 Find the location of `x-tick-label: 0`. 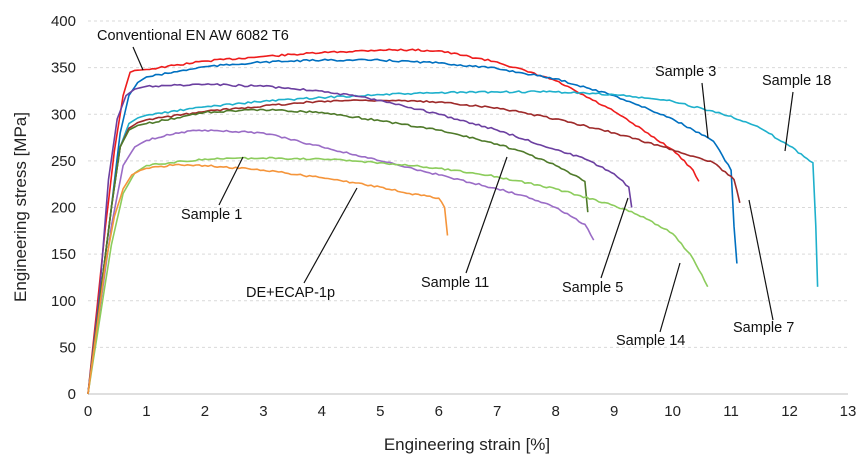

x-tick-label: 0 is located at coordinates (88, 411).